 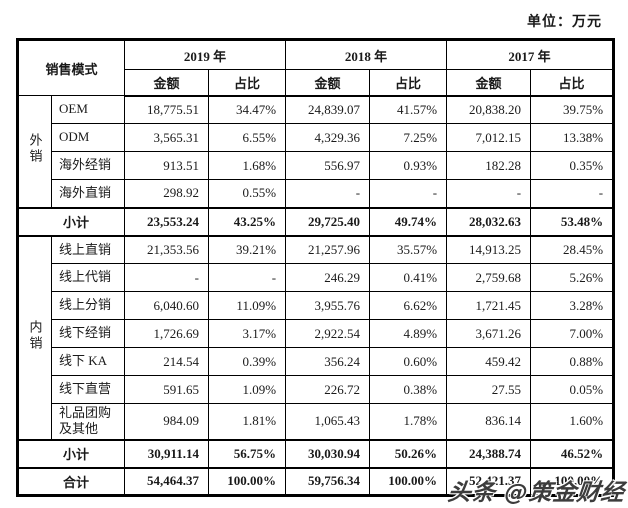 I want to click on ratio-cell: 0.60%, so click(x=408, y=361).